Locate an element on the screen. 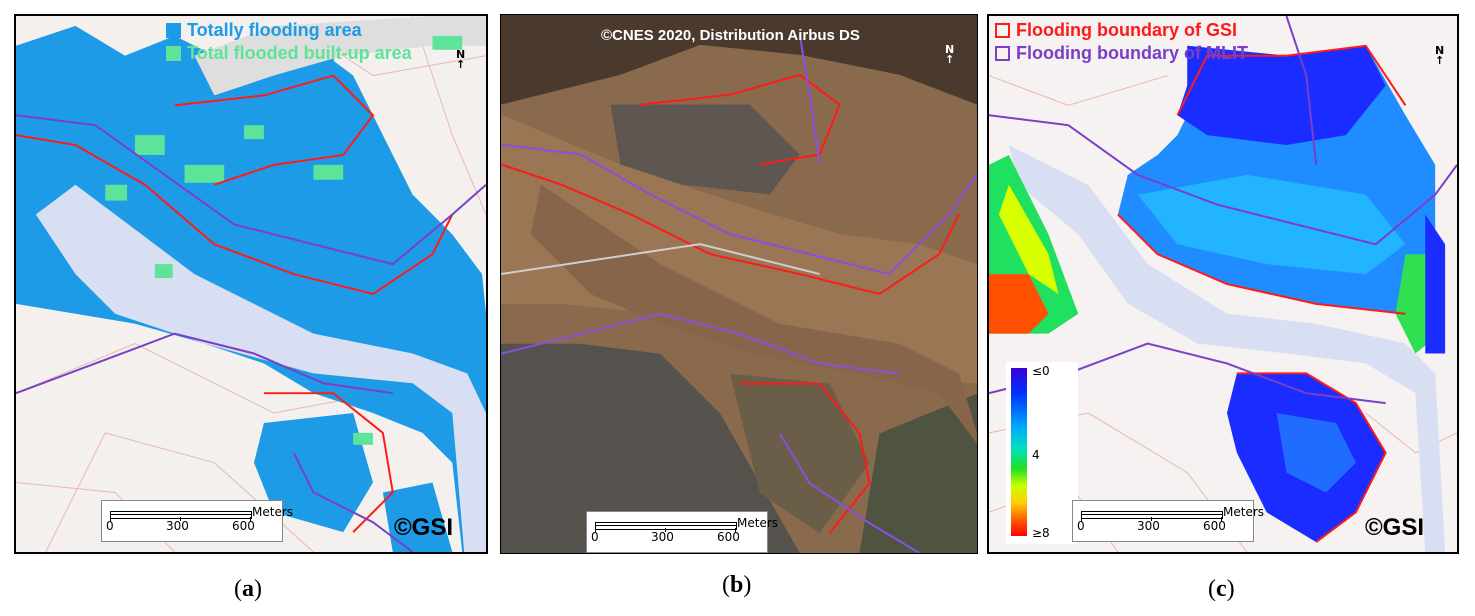 This screenshot has height=616, width=1475. legend-label-flooding-area: Totally flooding area is located at coordinates (274, 30).